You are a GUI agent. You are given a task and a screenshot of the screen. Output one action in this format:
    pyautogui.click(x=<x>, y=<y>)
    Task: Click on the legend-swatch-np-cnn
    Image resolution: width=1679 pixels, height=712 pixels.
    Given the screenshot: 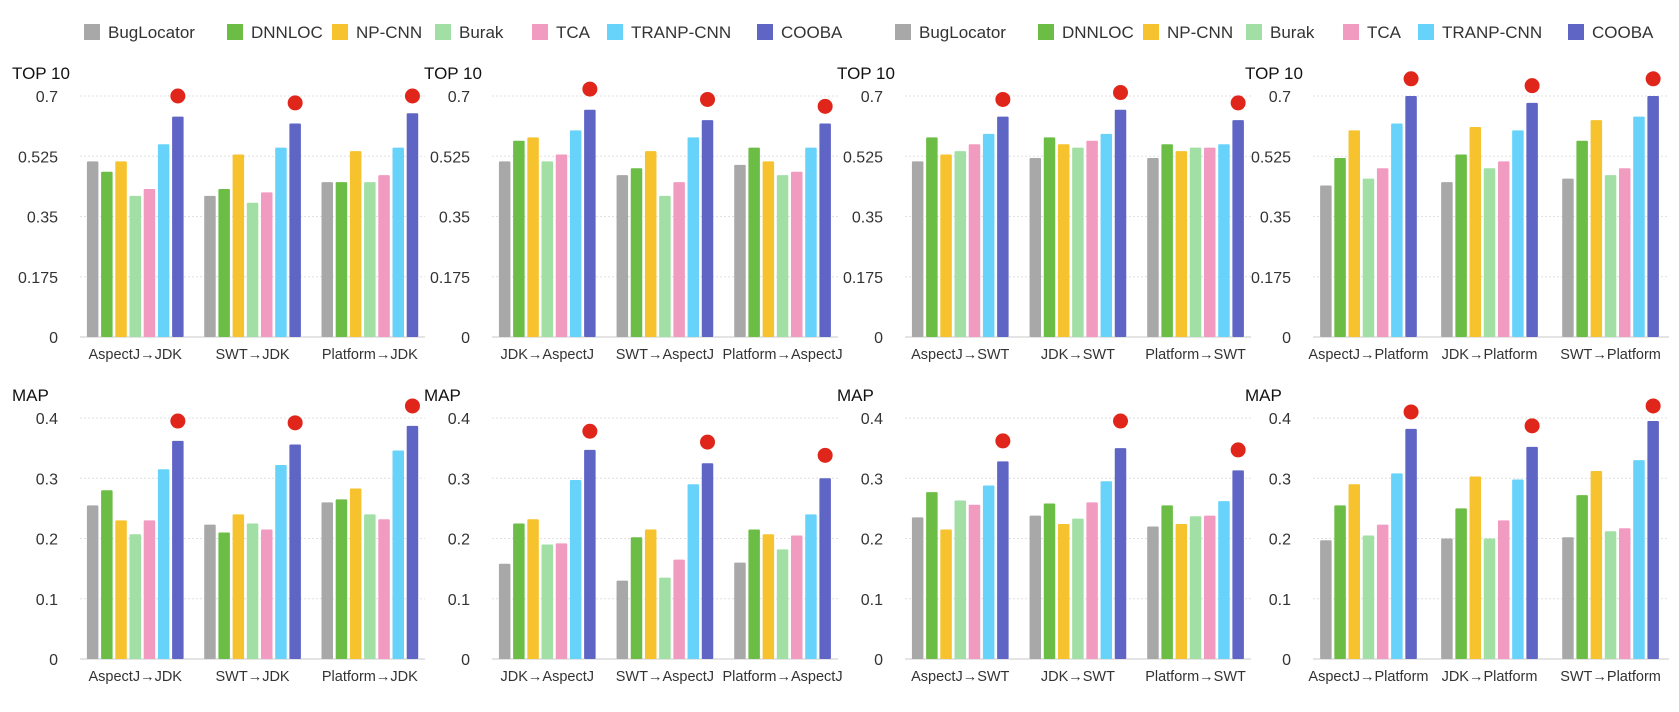 What is the action you would take?
    pyautogui.click(x=1151, y=32)
    